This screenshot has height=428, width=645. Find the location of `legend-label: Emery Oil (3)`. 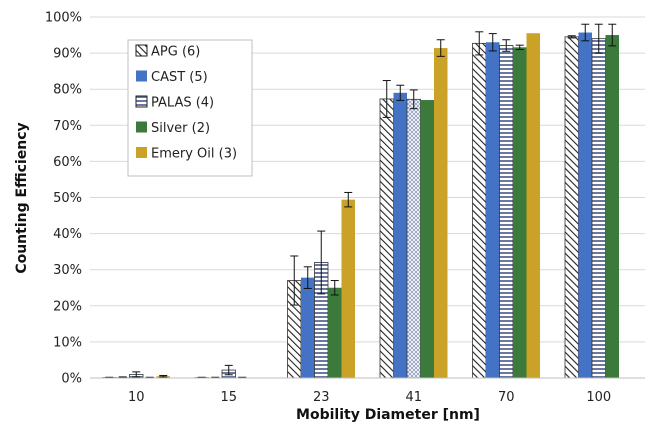

legend-label: Emery Oil (3) is located at coordinates (194, 154).